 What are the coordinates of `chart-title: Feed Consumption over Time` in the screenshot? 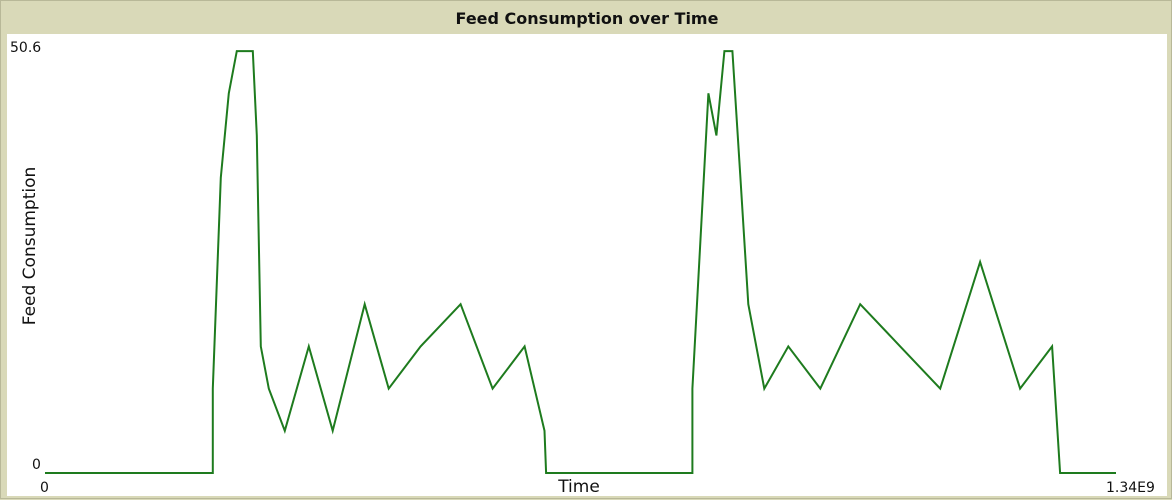 It's located at (587, 18).